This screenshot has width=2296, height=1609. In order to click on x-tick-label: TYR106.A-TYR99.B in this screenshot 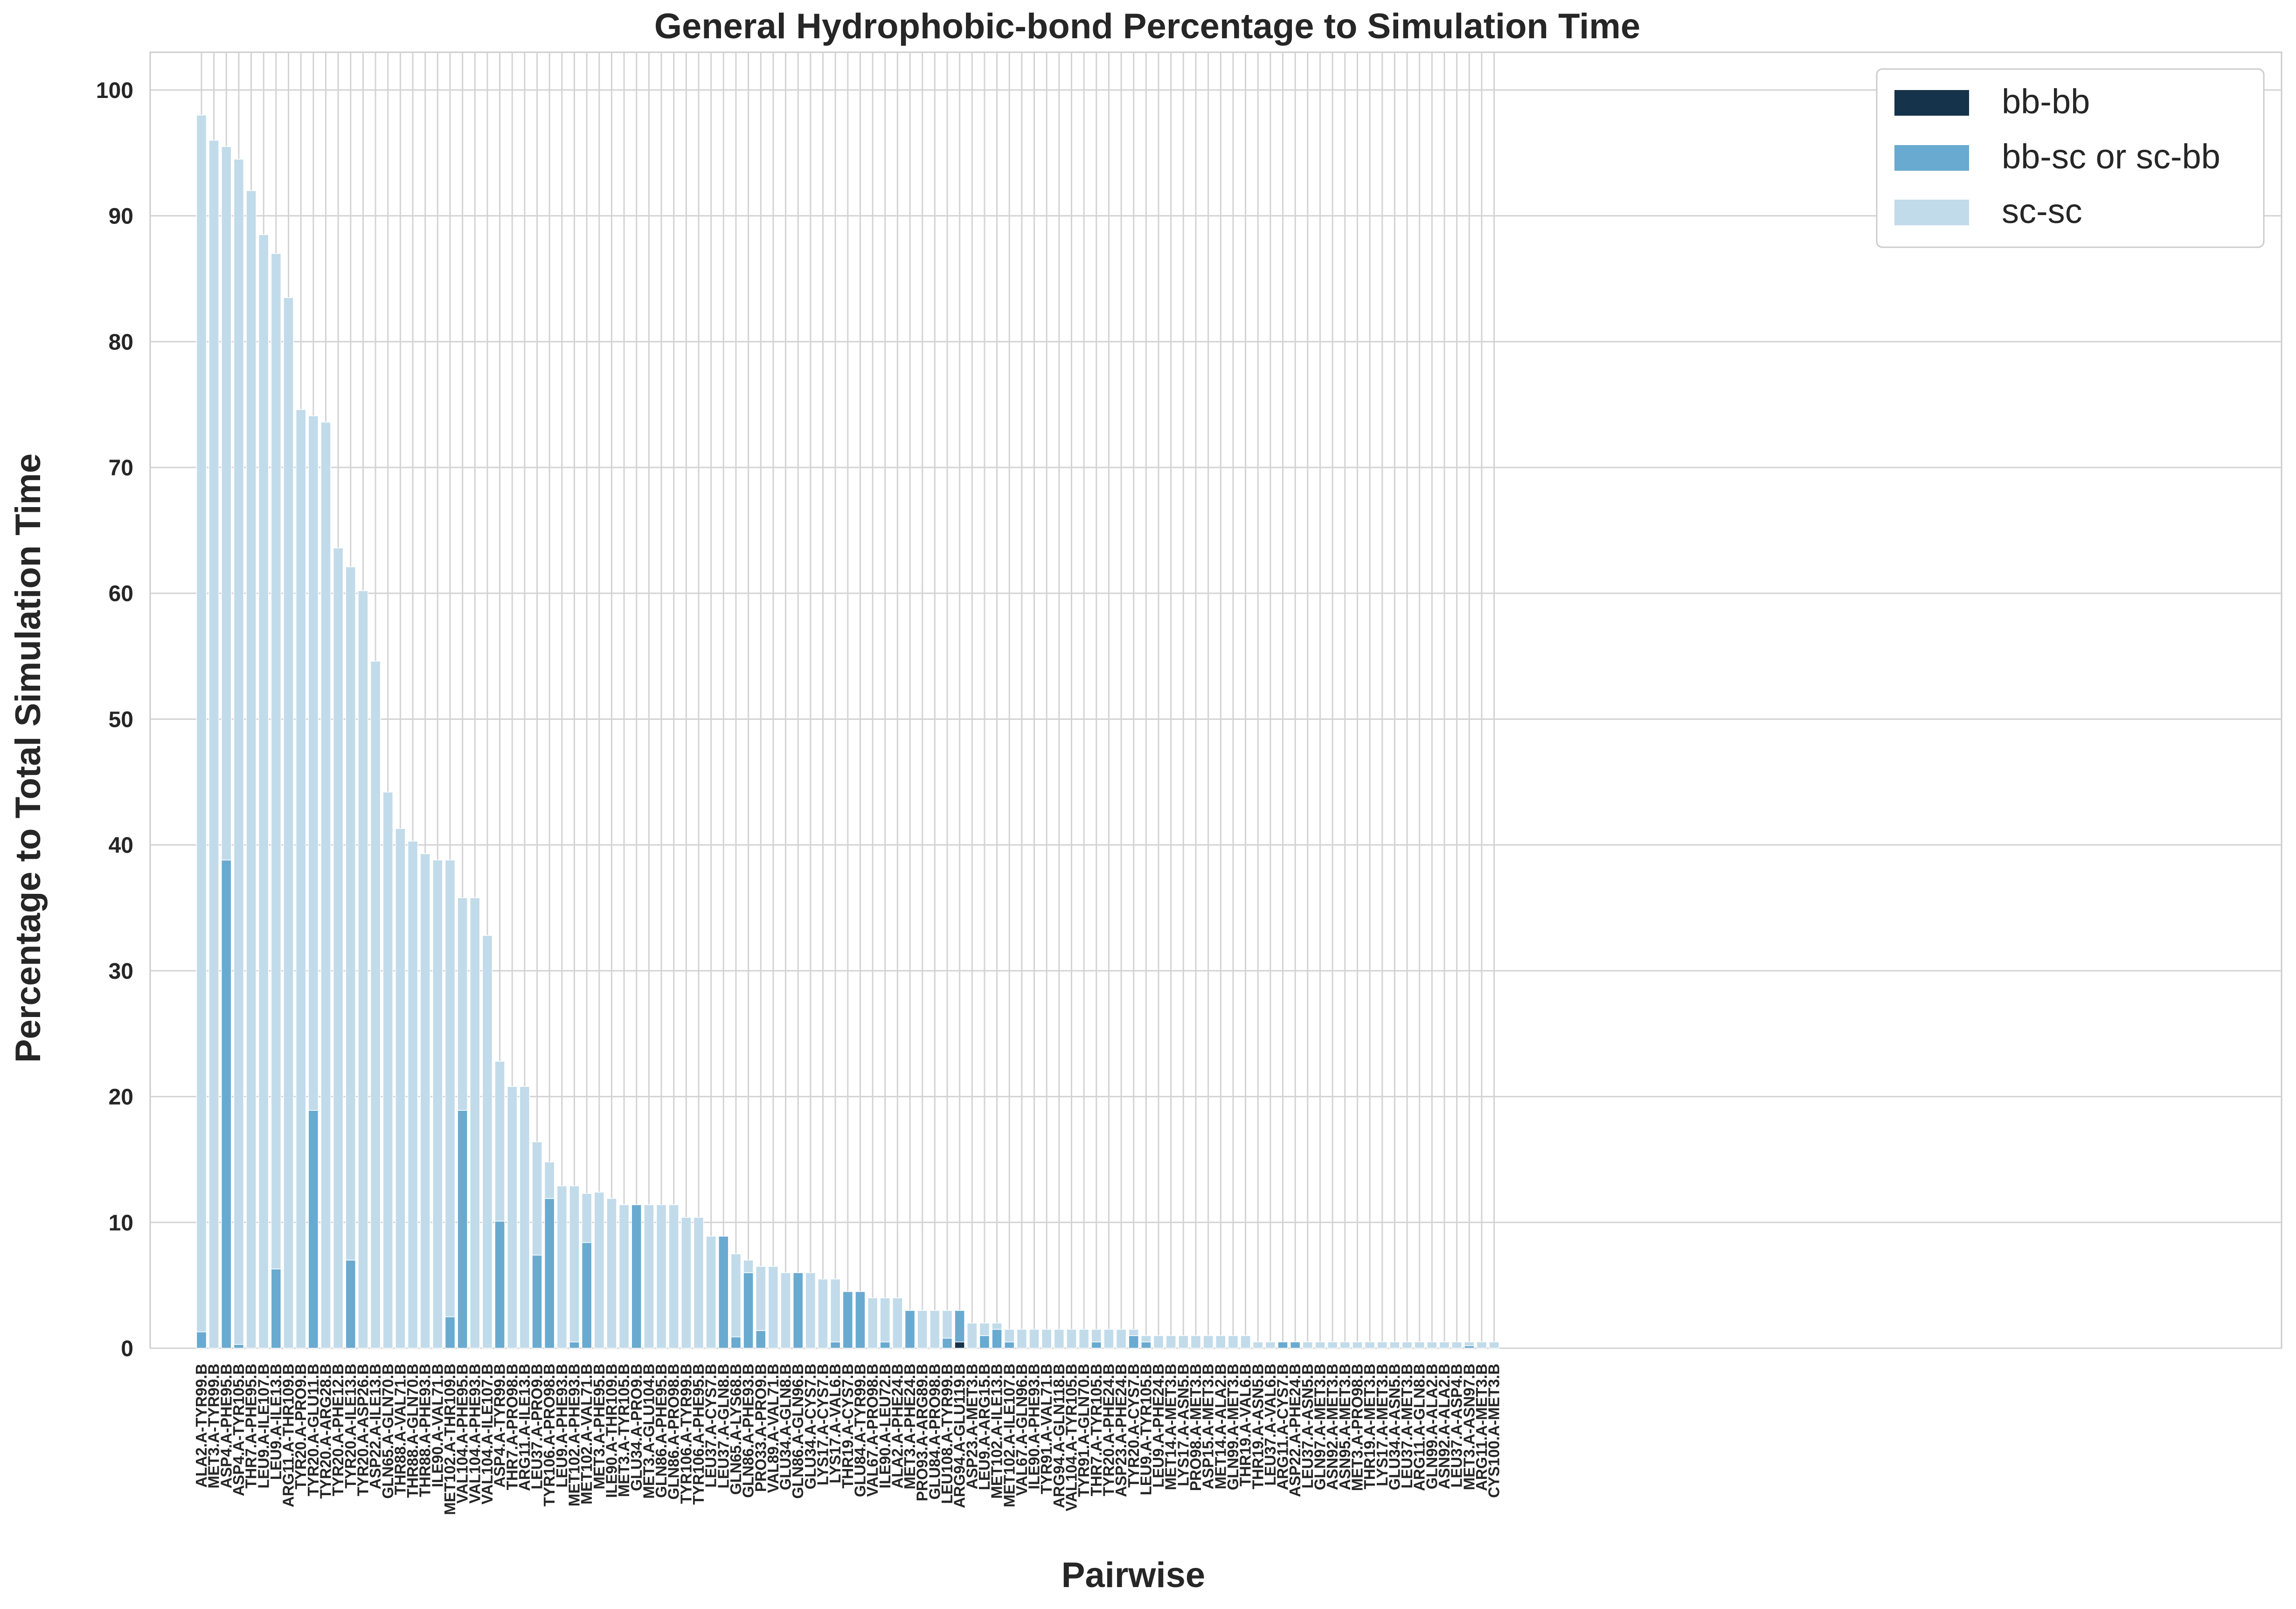, I will do `click(685, 1434)`.